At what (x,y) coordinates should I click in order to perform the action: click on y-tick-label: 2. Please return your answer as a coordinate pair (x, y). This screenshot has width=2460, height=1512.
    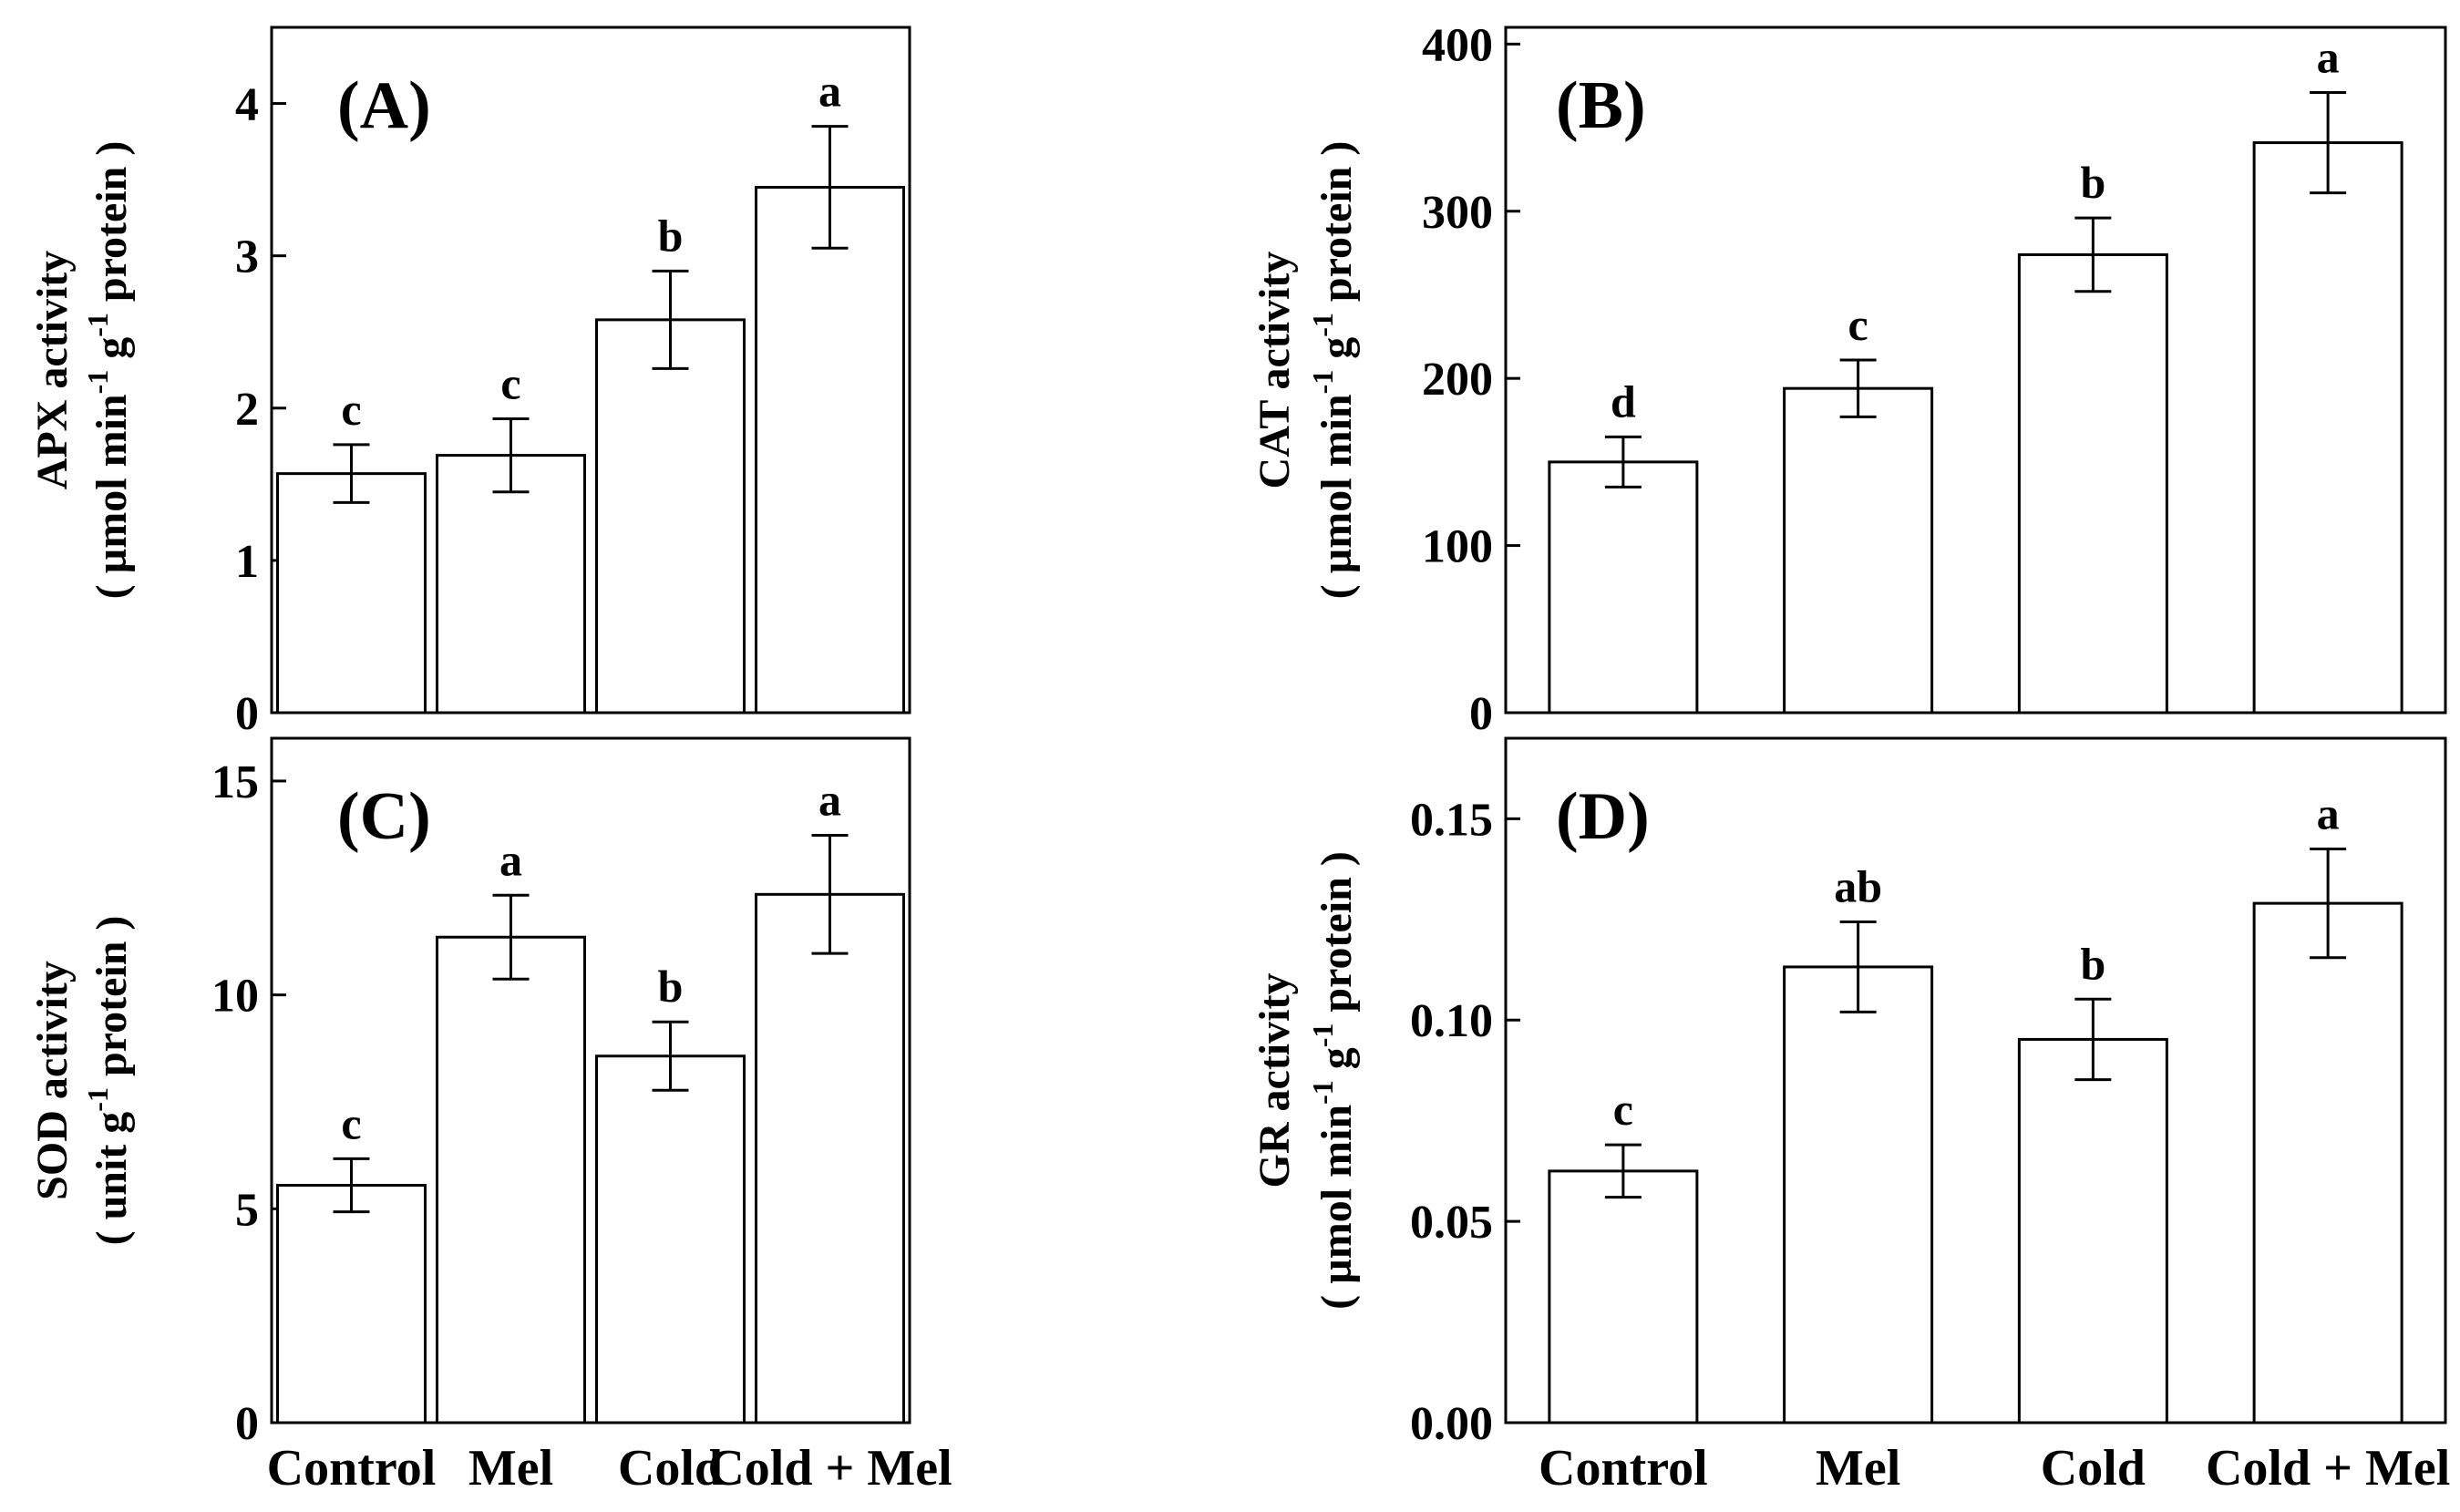
    Looking at the image, I should click on (247, 410).